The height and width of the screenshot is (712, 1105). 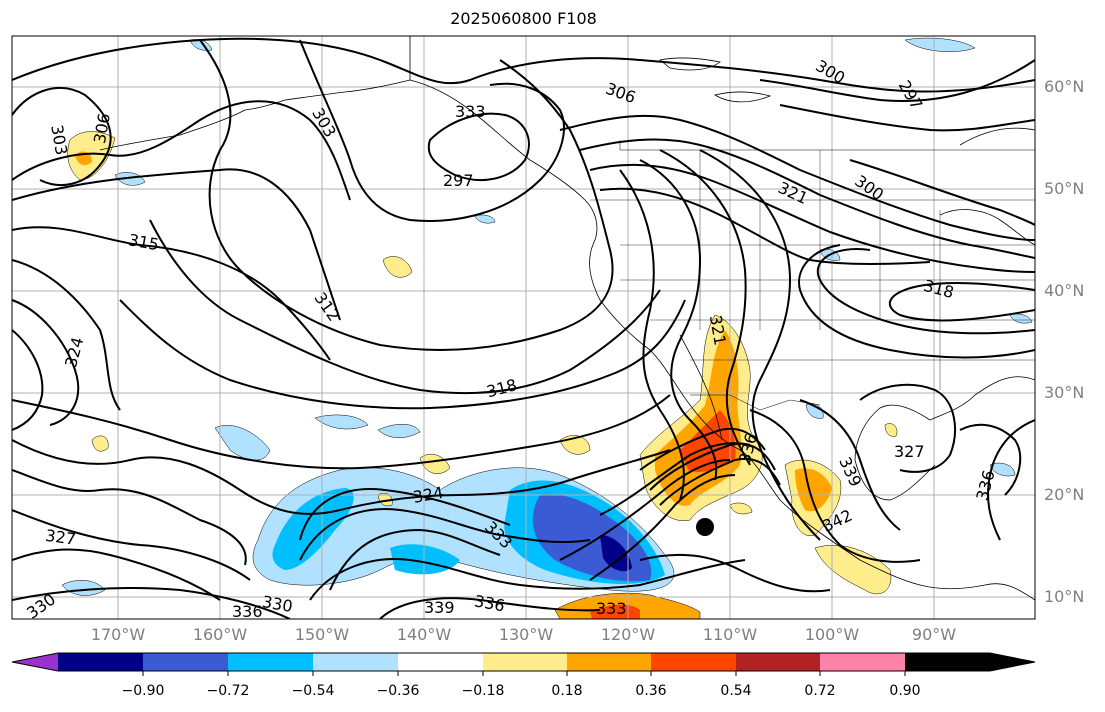 What do you see at coordinates (220, 634) in the screenshot?
I see `longitude-label: 160°W` at bounding box center [220, 634].